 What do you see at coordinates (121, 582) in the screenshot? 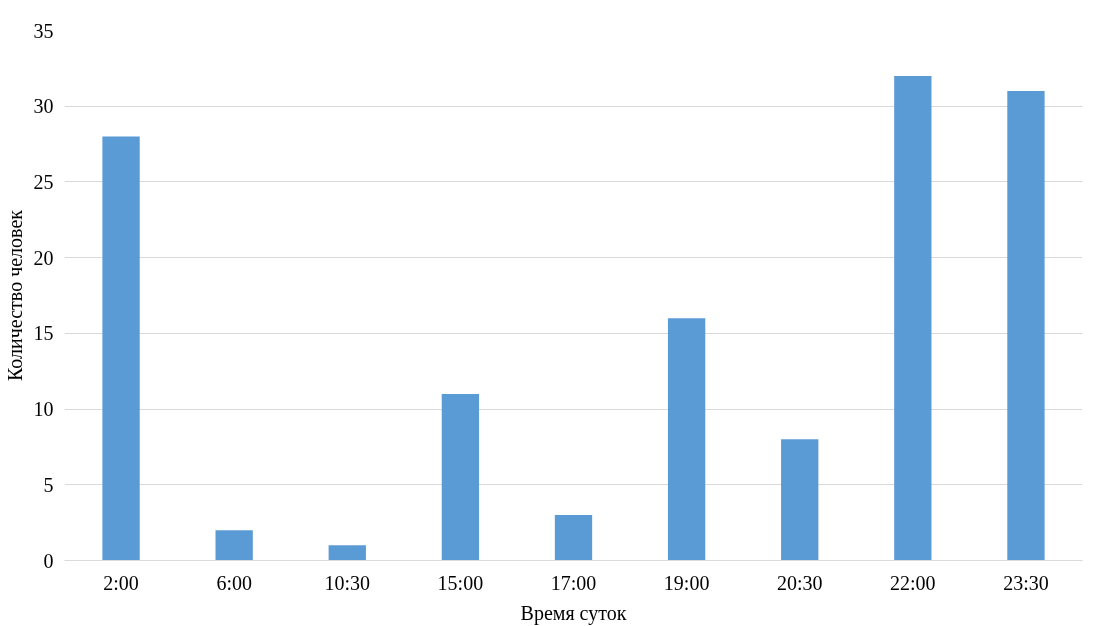
I see `x-tick-label: 2:00` at bounding box center [121, 582].